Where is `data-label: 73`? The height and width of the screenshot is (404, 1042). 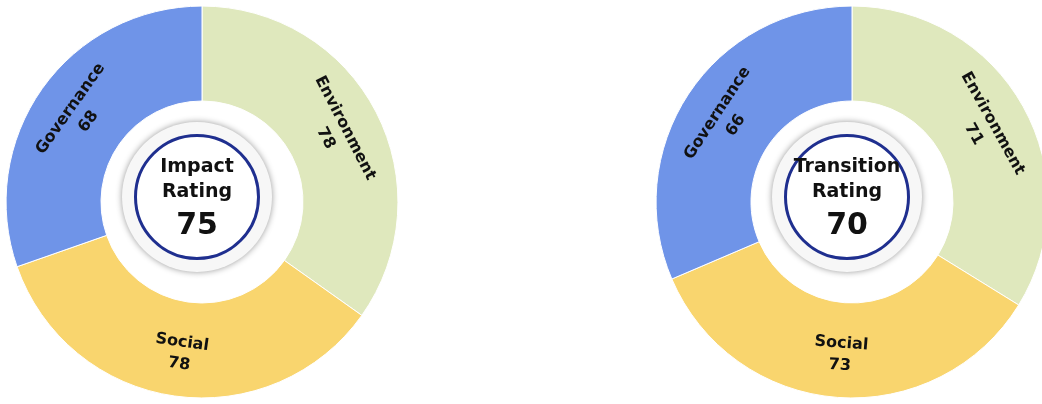
data-label: 73 is located at coordinates (840, 364).